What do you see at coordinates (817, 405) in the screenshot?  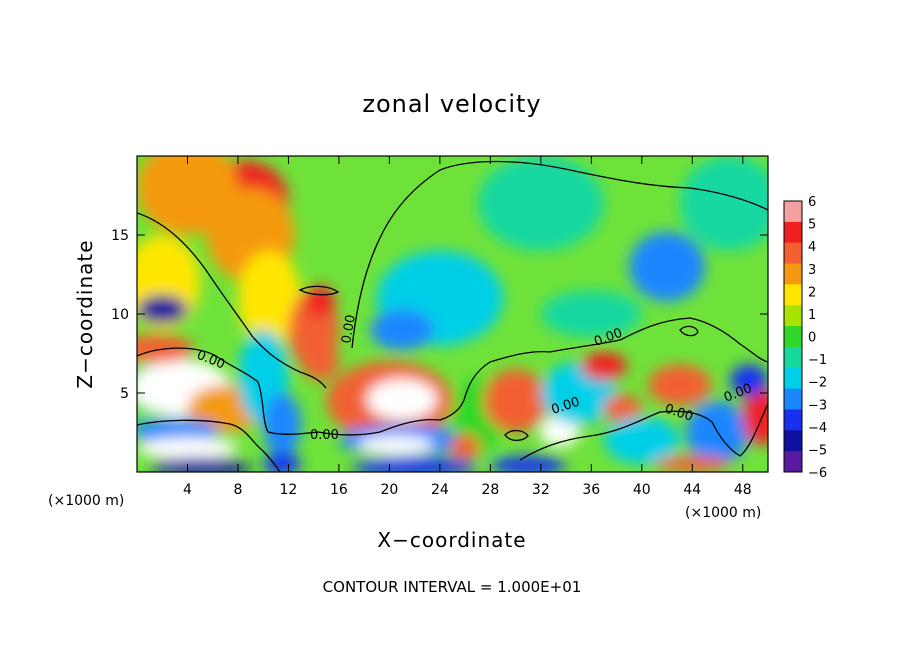 I see `colorbar-tick-label: −3` at bounding box center [817, 405].